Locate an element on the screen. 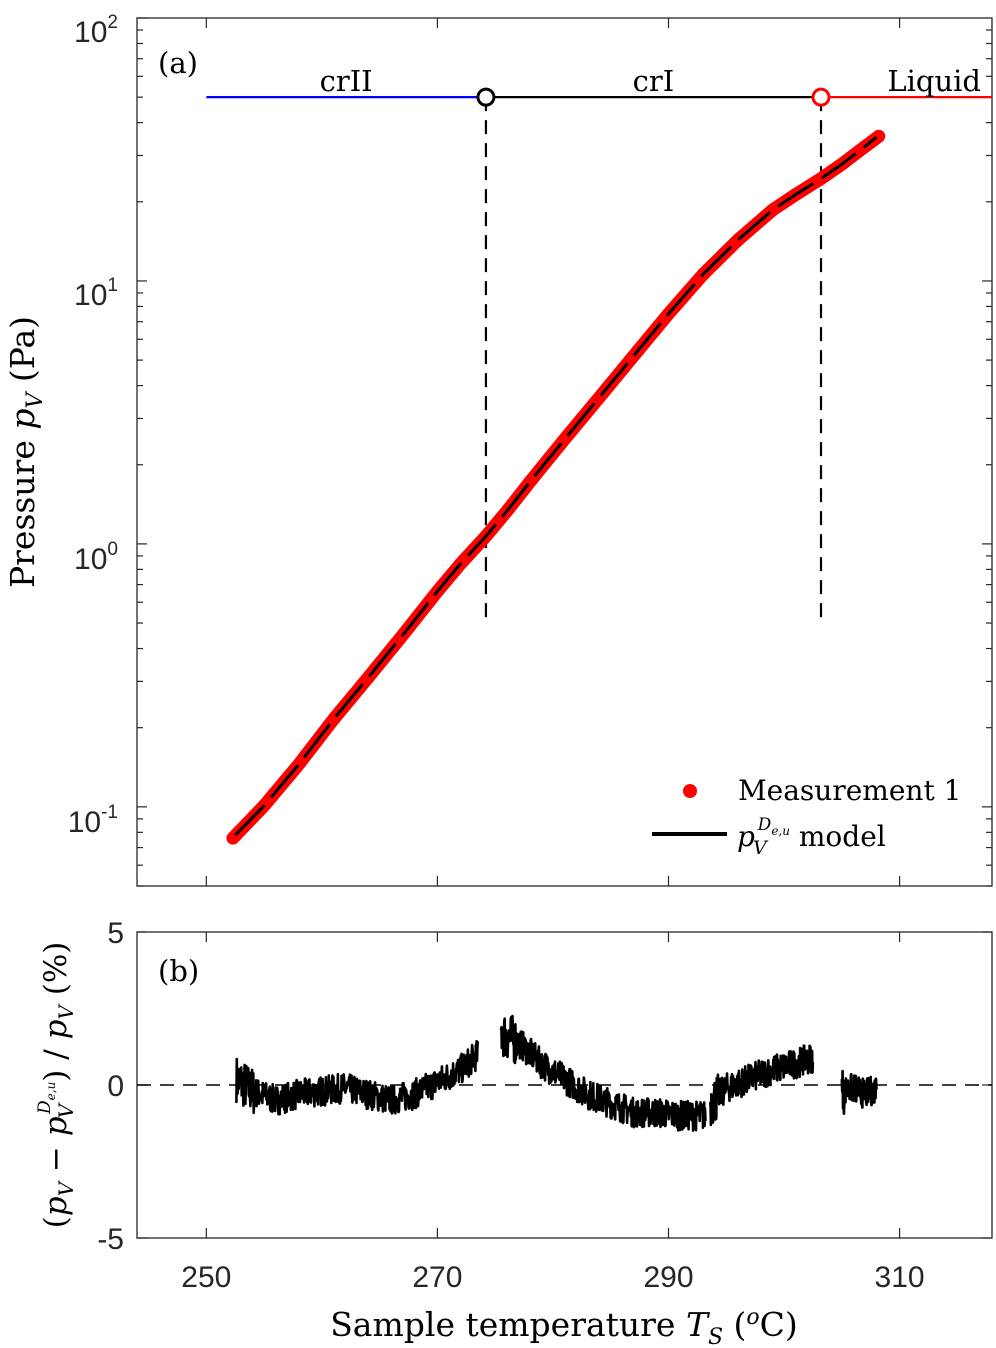 This screenshot has width=996, height=1348. phase-label-liquid: Liquid is located at coordinates (934, 81).